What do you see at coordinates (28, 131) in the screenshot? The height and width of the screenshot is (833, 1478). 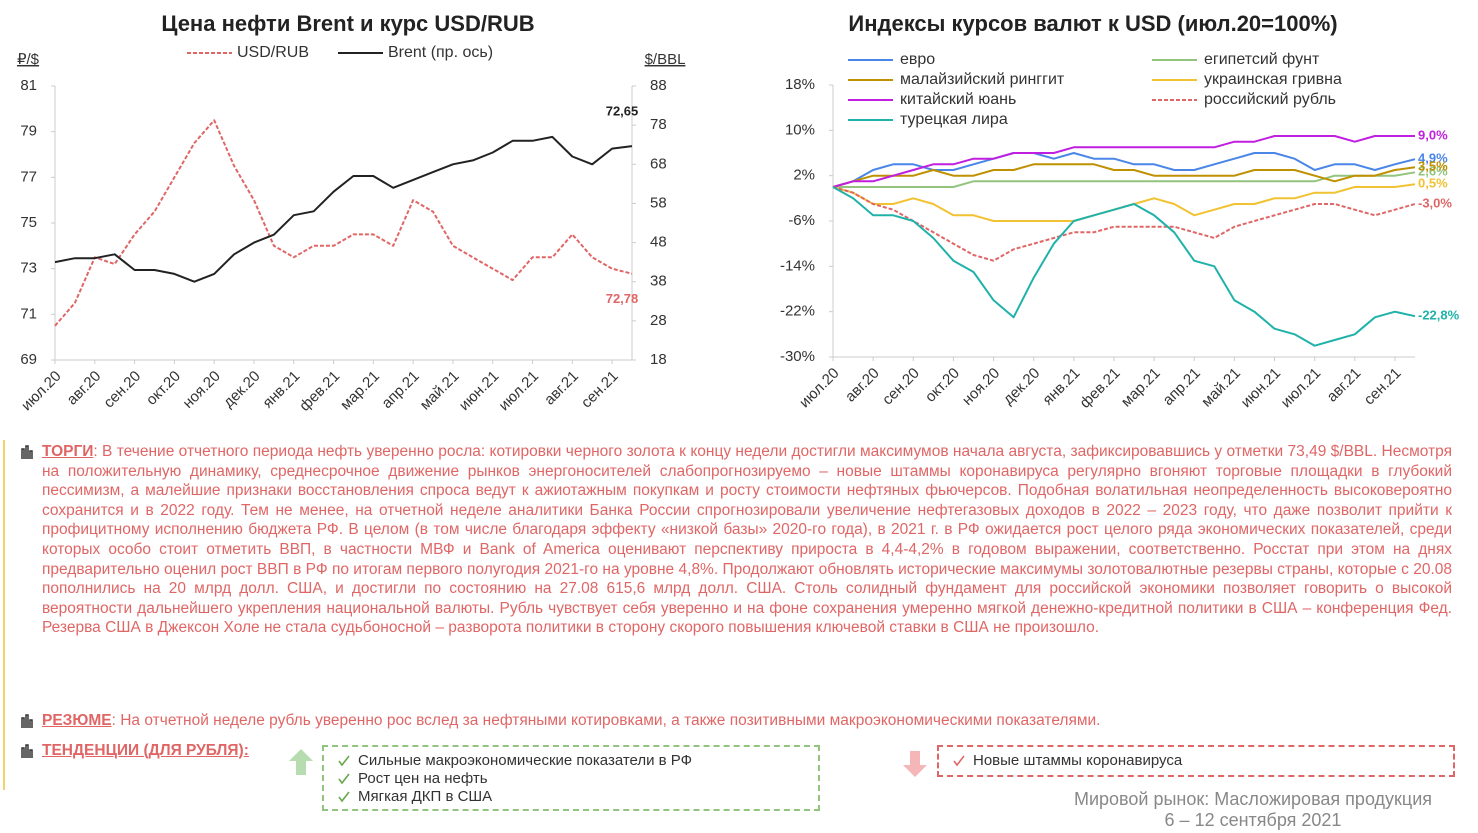 I see `y-tick-label: 79` at bounding box center [28, 131].